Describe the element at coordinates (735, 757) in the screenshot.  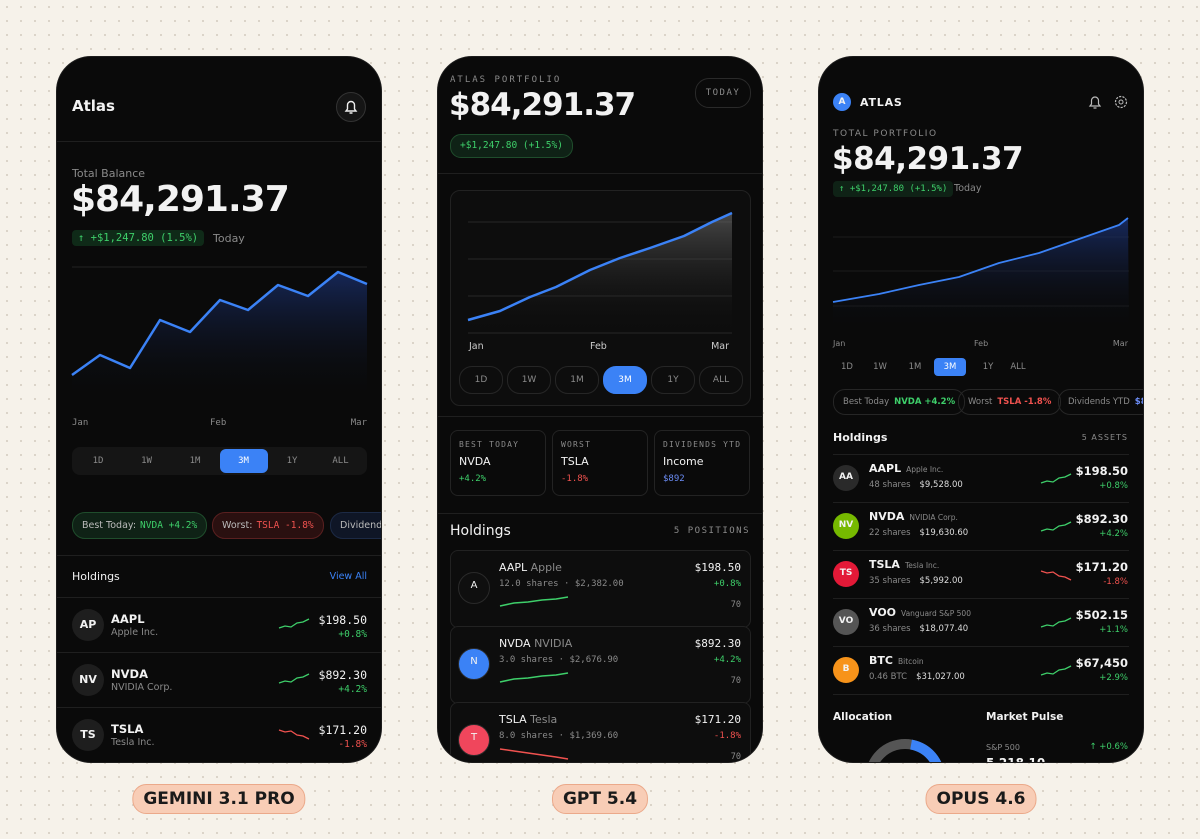
I see `score: 70` at that location.